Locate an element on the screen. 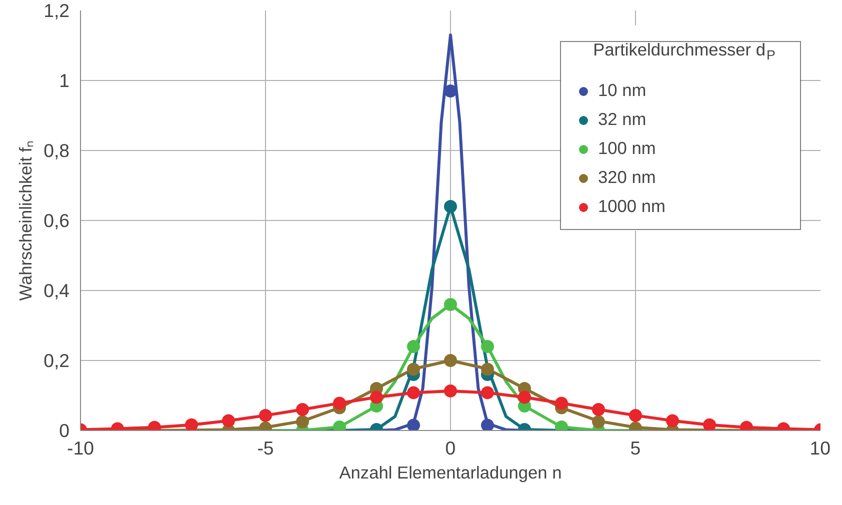 This screenshot has height=505, width=842. y-tick-label: 1 is located at coordinates (64, 80).